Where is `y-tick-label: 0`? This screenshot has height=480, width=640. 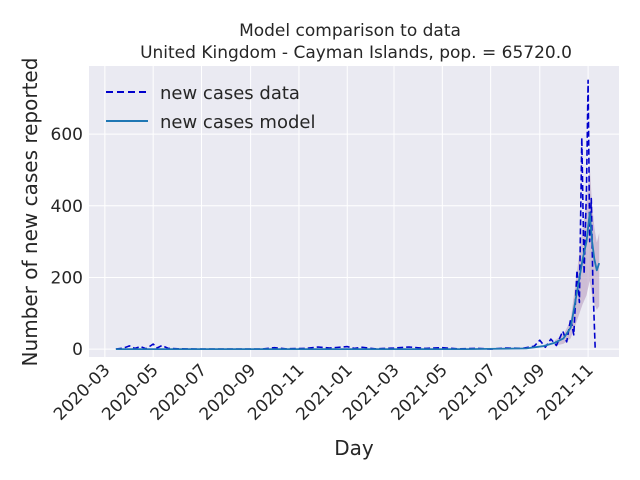 y-tick-label: 0 is located at coordinates (77, 350).